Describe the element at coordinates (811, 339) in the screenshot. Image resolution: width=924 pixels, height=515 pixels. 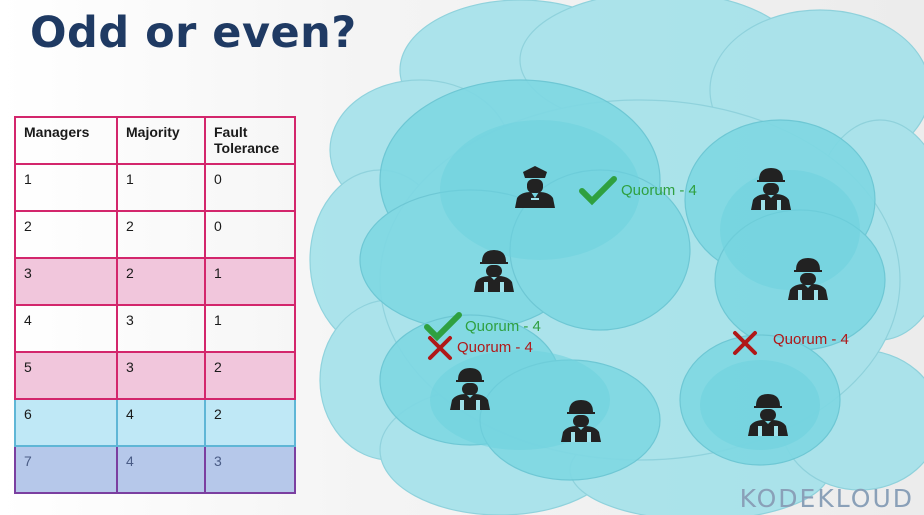
I see `quorum-label-right-fail: Quorum - 4` at that location.